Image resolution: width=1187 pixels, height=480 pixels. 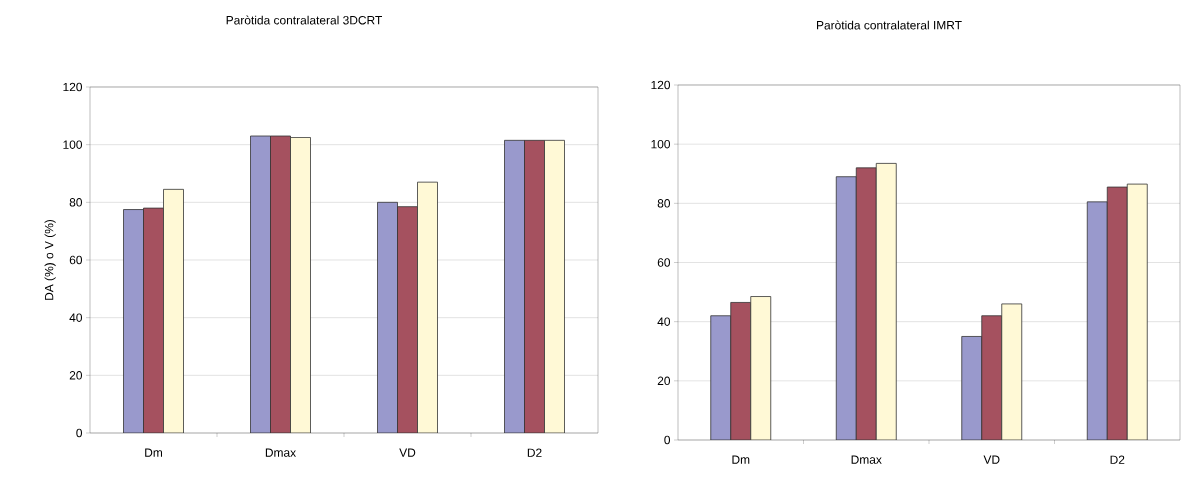 I want to click on chart-title: Paròtida contralateral 3DCRT, so click(x=304, y=20).